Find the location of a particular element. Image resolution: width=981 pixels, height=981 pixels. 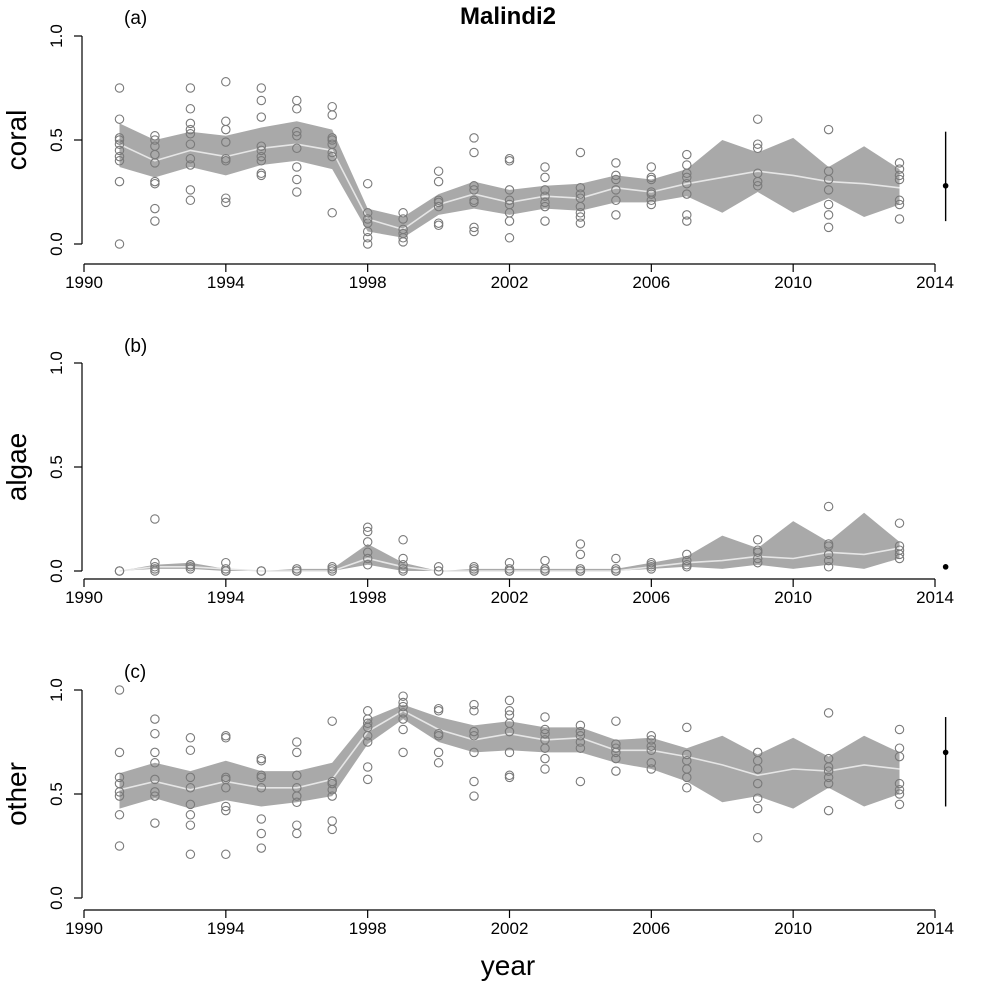

other-y-tick-label: 0.0 is located at coordinates (56, 898).